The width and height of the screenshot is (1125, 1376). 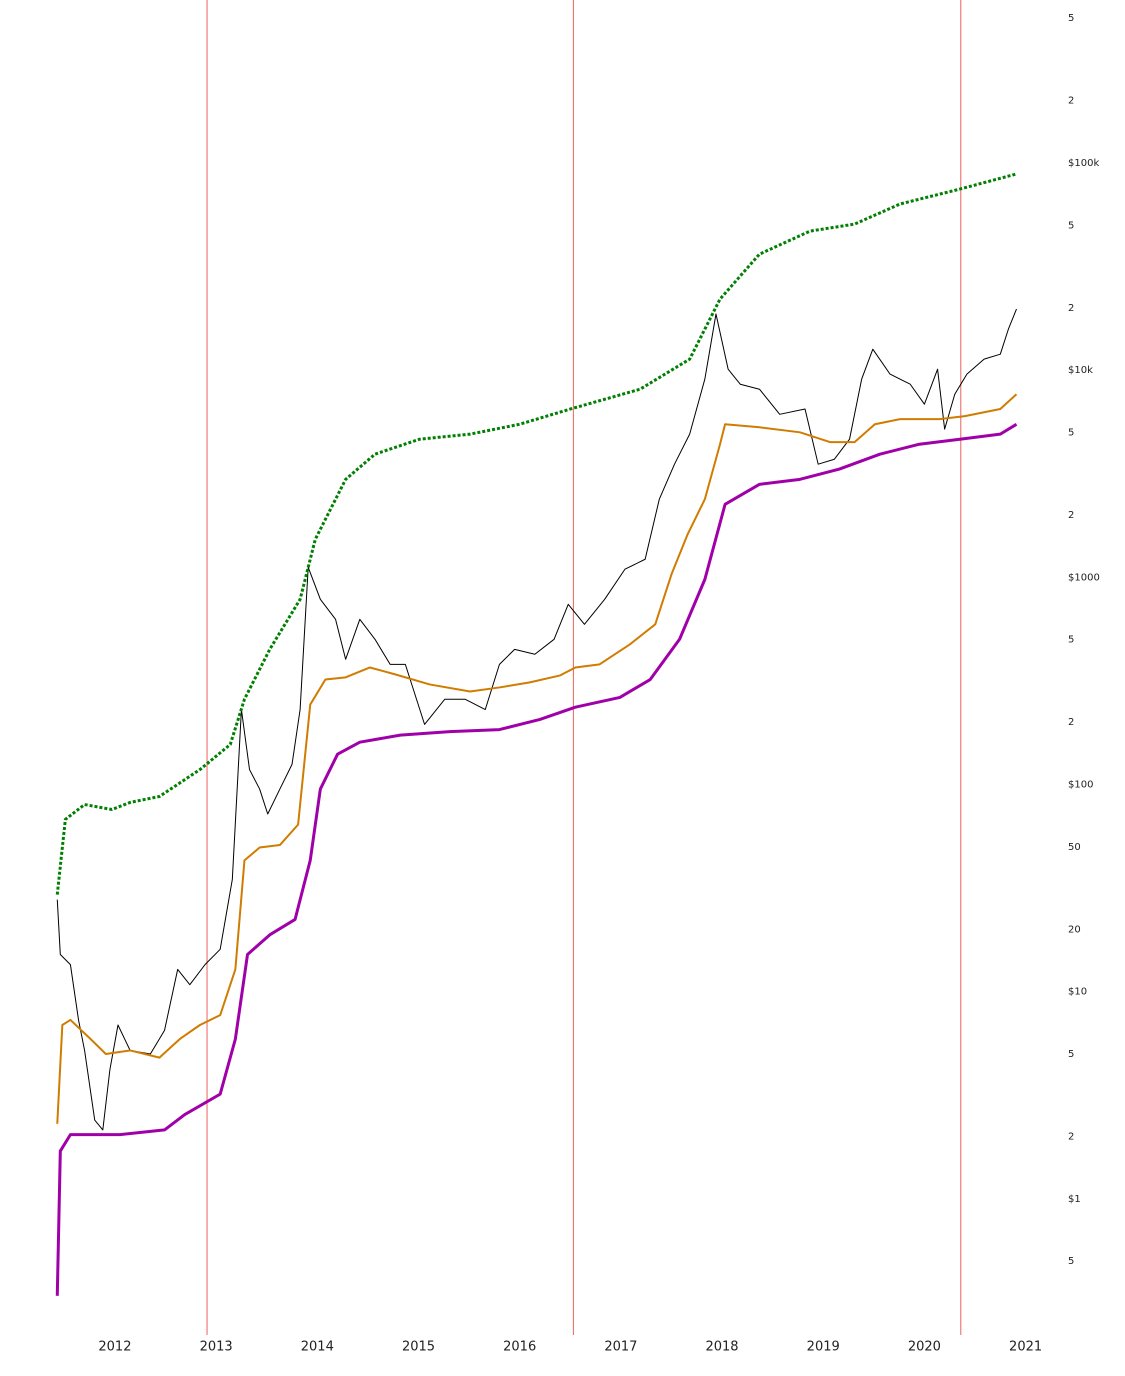 I want to click on x-tick-label: 2016, so click(x=519, y=1347).